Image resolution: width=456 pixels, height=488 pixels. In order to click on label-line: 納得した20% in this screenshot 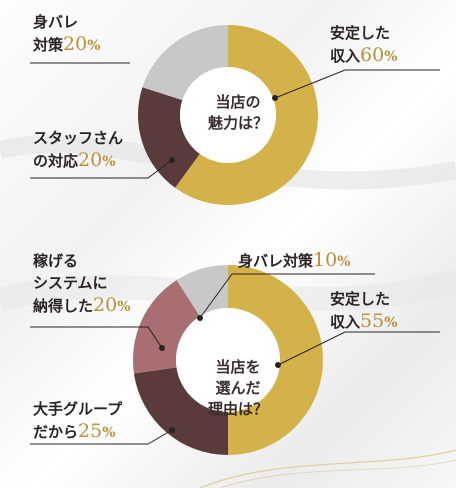, I will do `click(82, 306)`.